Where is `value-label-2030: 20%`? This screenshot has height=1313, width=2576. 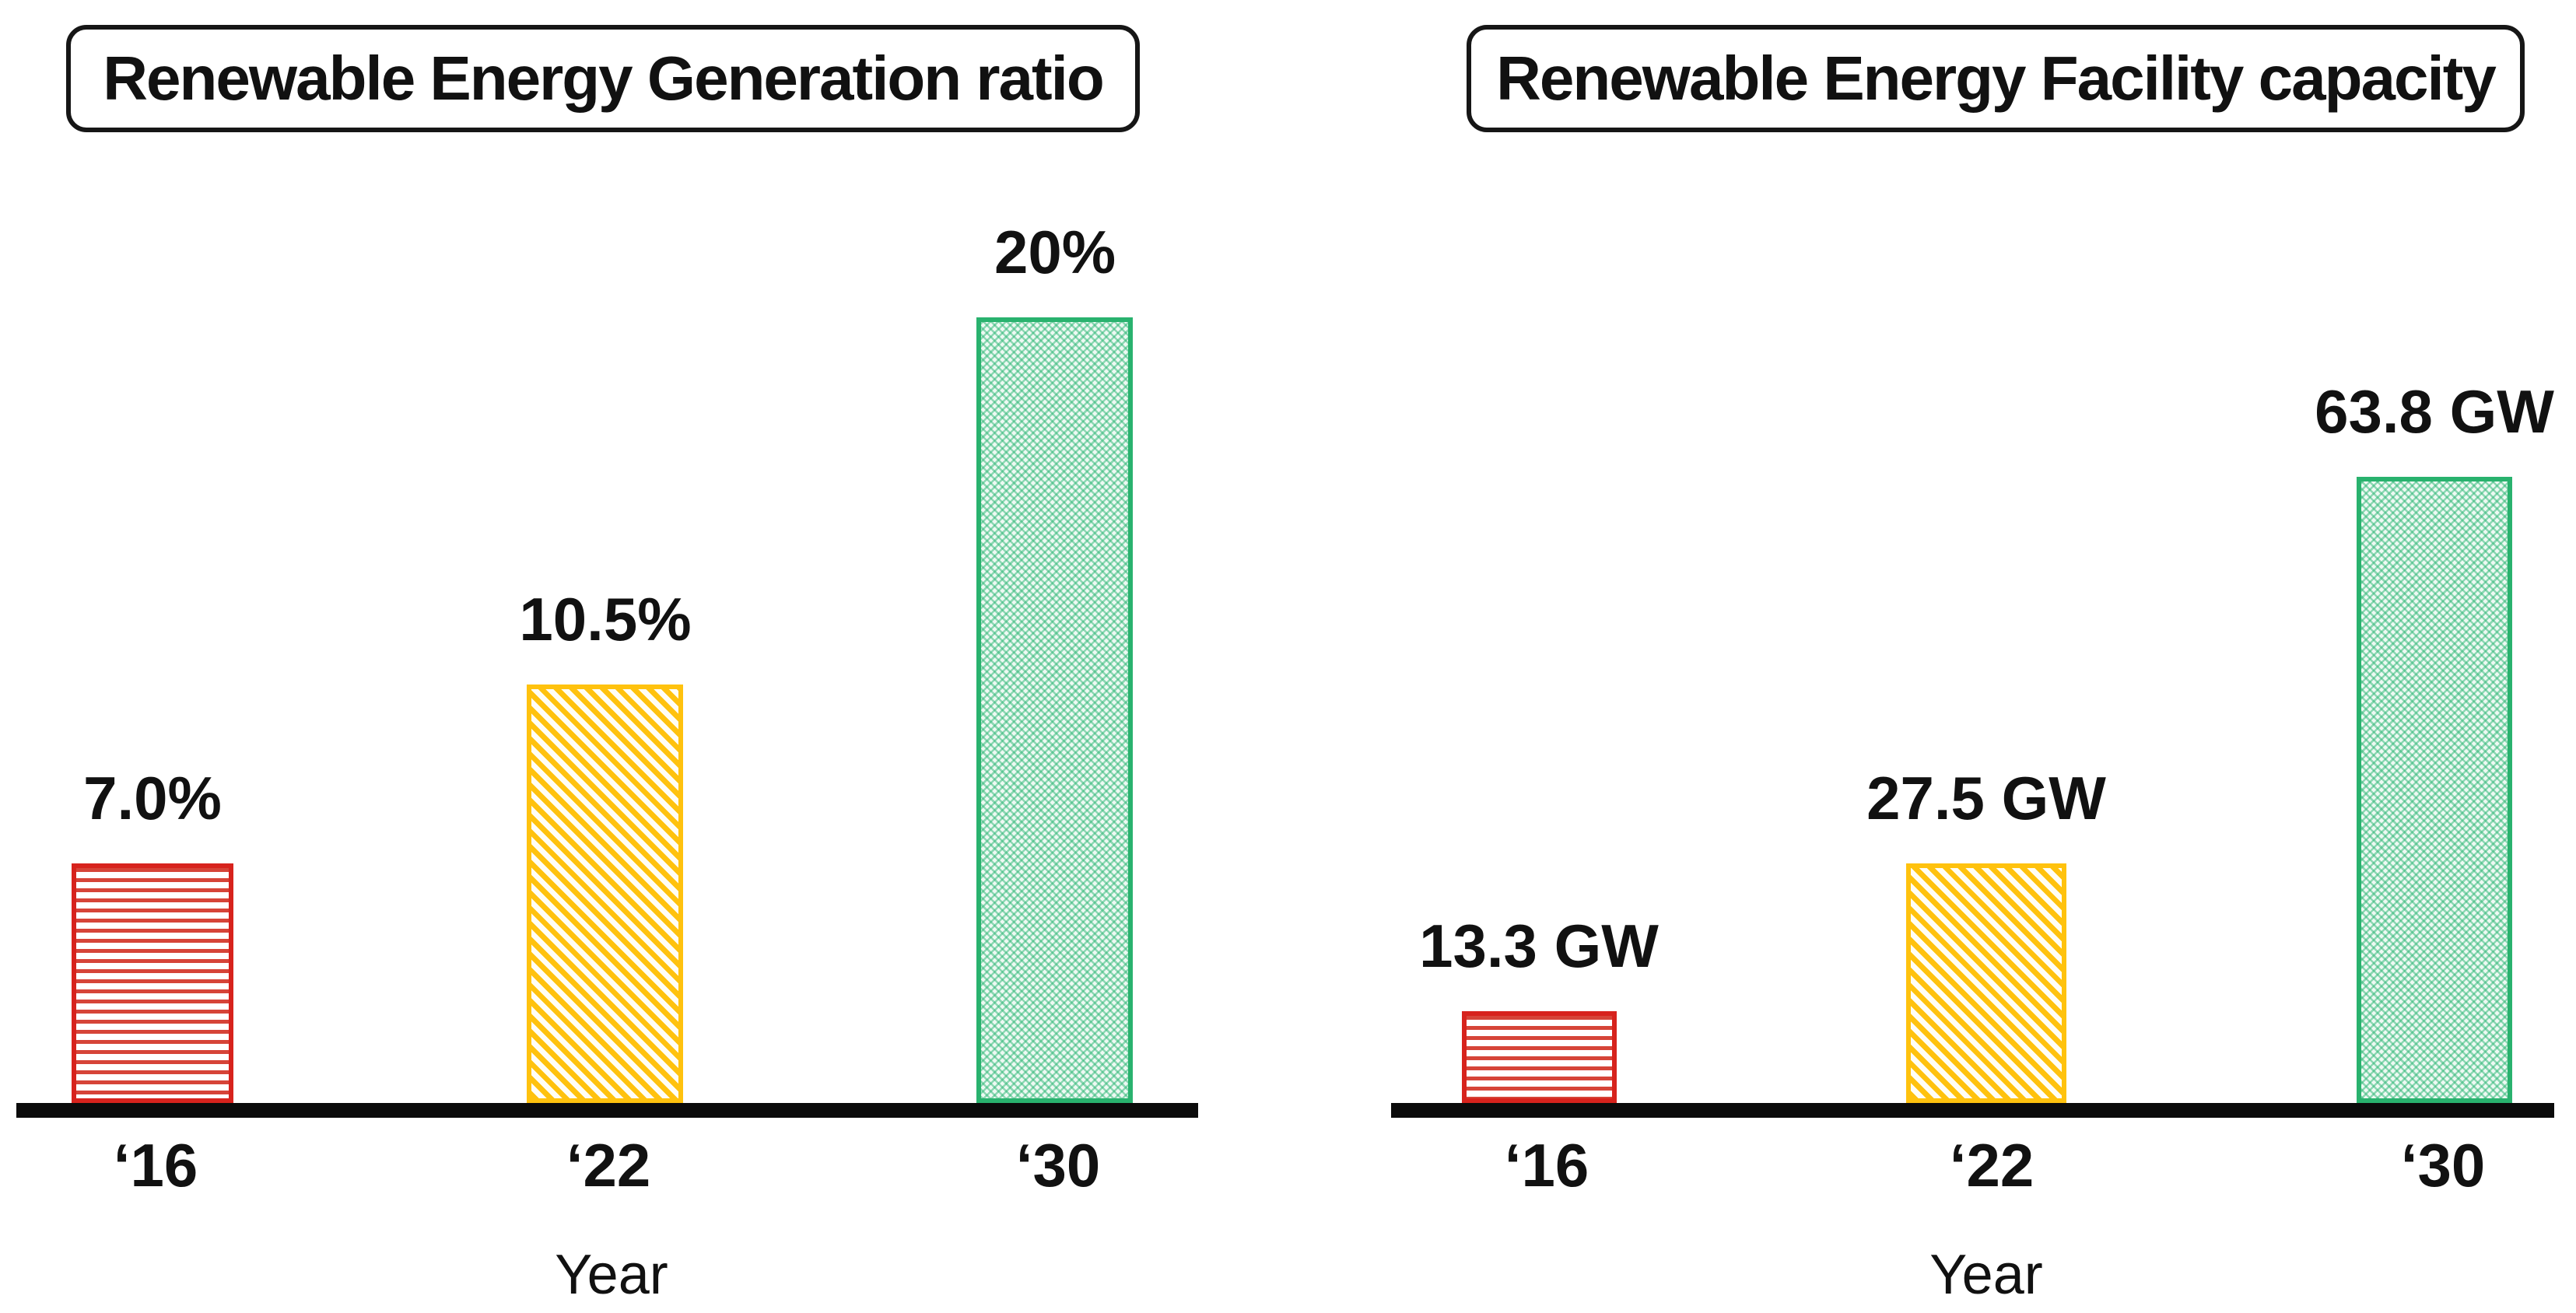 value-label-2030: 20% is located at coordinates (1055, 252).